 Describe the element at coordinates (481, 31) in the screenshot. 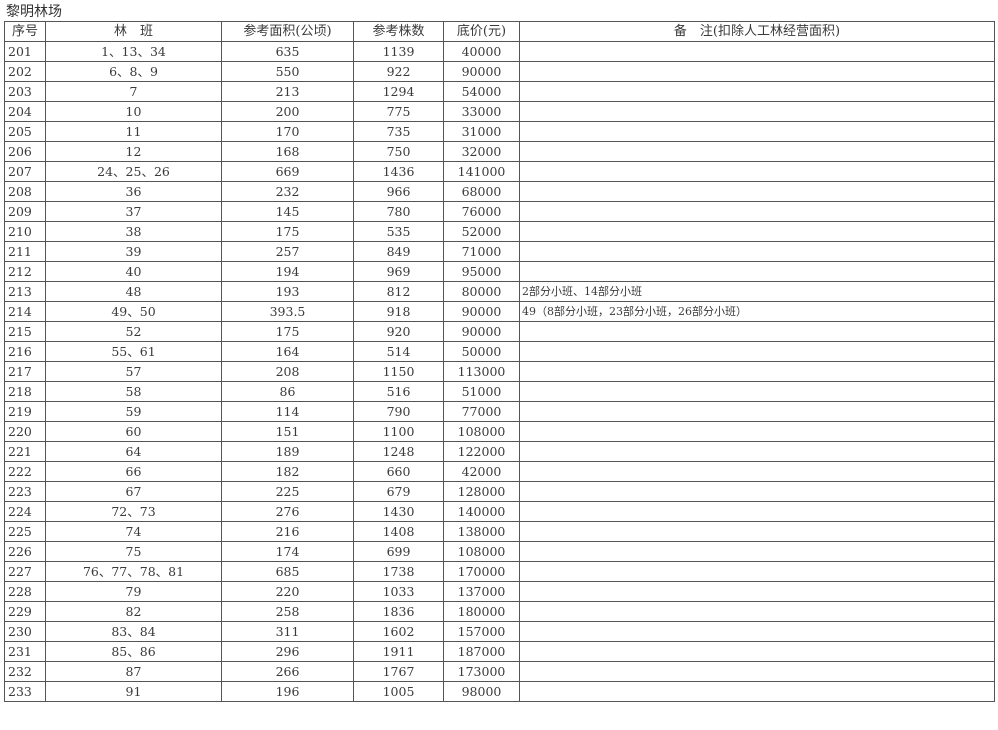

I see `header-base-price: 底价(元)` at that location.